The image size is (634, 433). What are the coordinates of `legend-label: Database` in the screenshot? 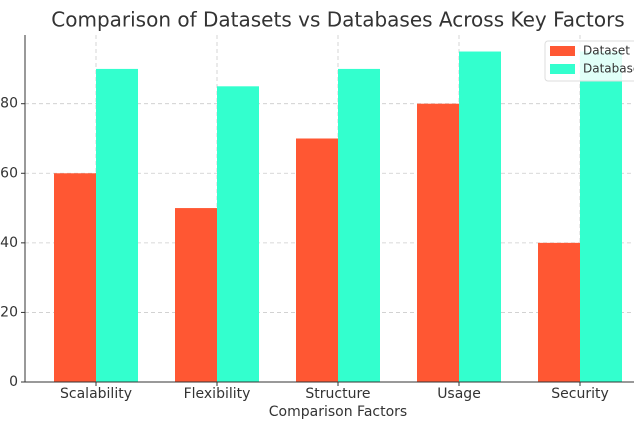 It's located at (608, 69).